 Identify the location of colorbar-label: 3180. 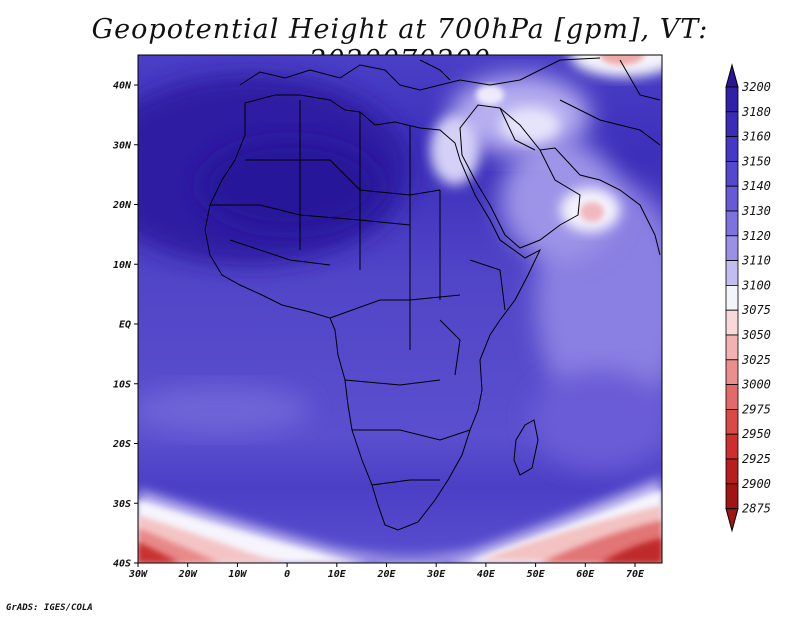
(756, 112).